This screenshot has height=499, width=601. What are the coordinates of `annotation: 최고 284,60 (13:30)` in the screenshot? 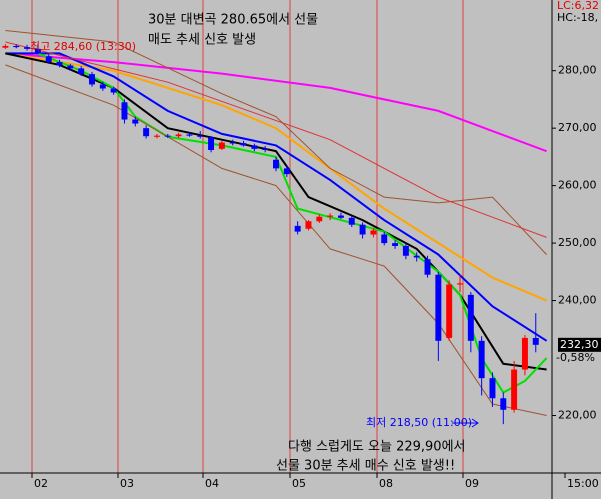 It's located at (83, 46).